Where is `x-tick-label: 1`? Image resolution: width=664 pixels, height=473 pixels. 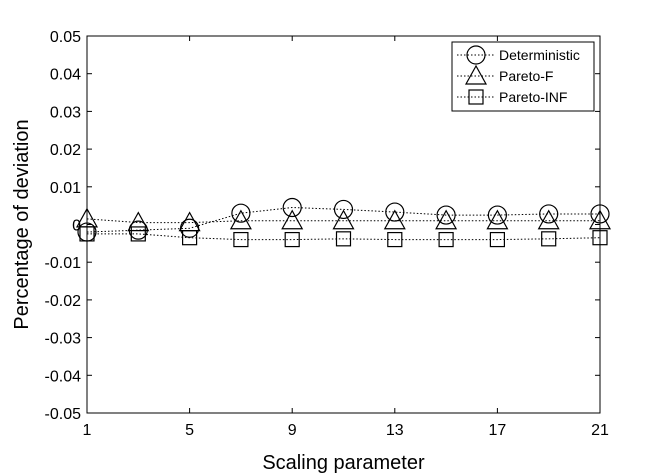 x-tick-label: 1 is located at coordinates (87, 430).